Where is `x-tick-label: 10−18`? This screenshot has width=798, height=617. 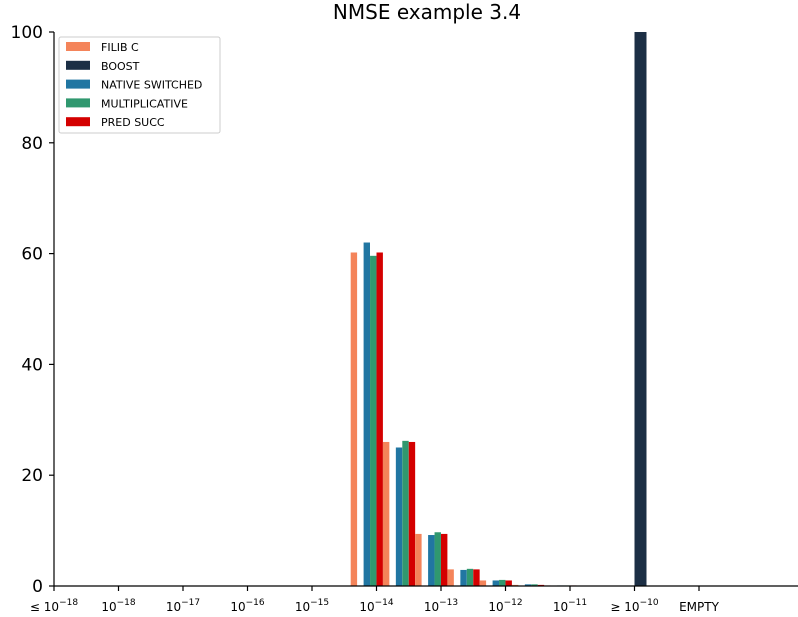
x-tick-label: 10−18 is located at coordinates (118, 606).